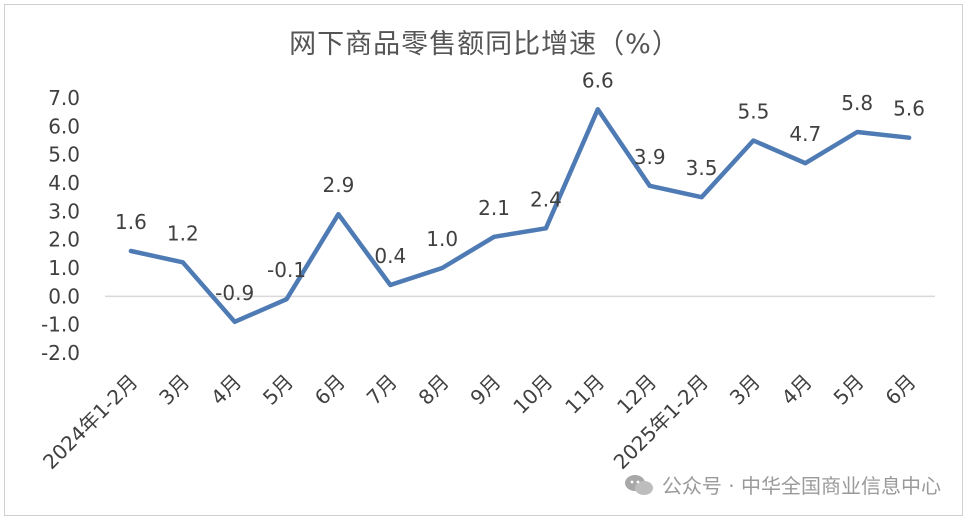 Image resolution: width=969 pixels, height=522 pixels. Describe the element at coordinates (339, 185) in the screenshot. I see `data-label: 2.9` at that location.